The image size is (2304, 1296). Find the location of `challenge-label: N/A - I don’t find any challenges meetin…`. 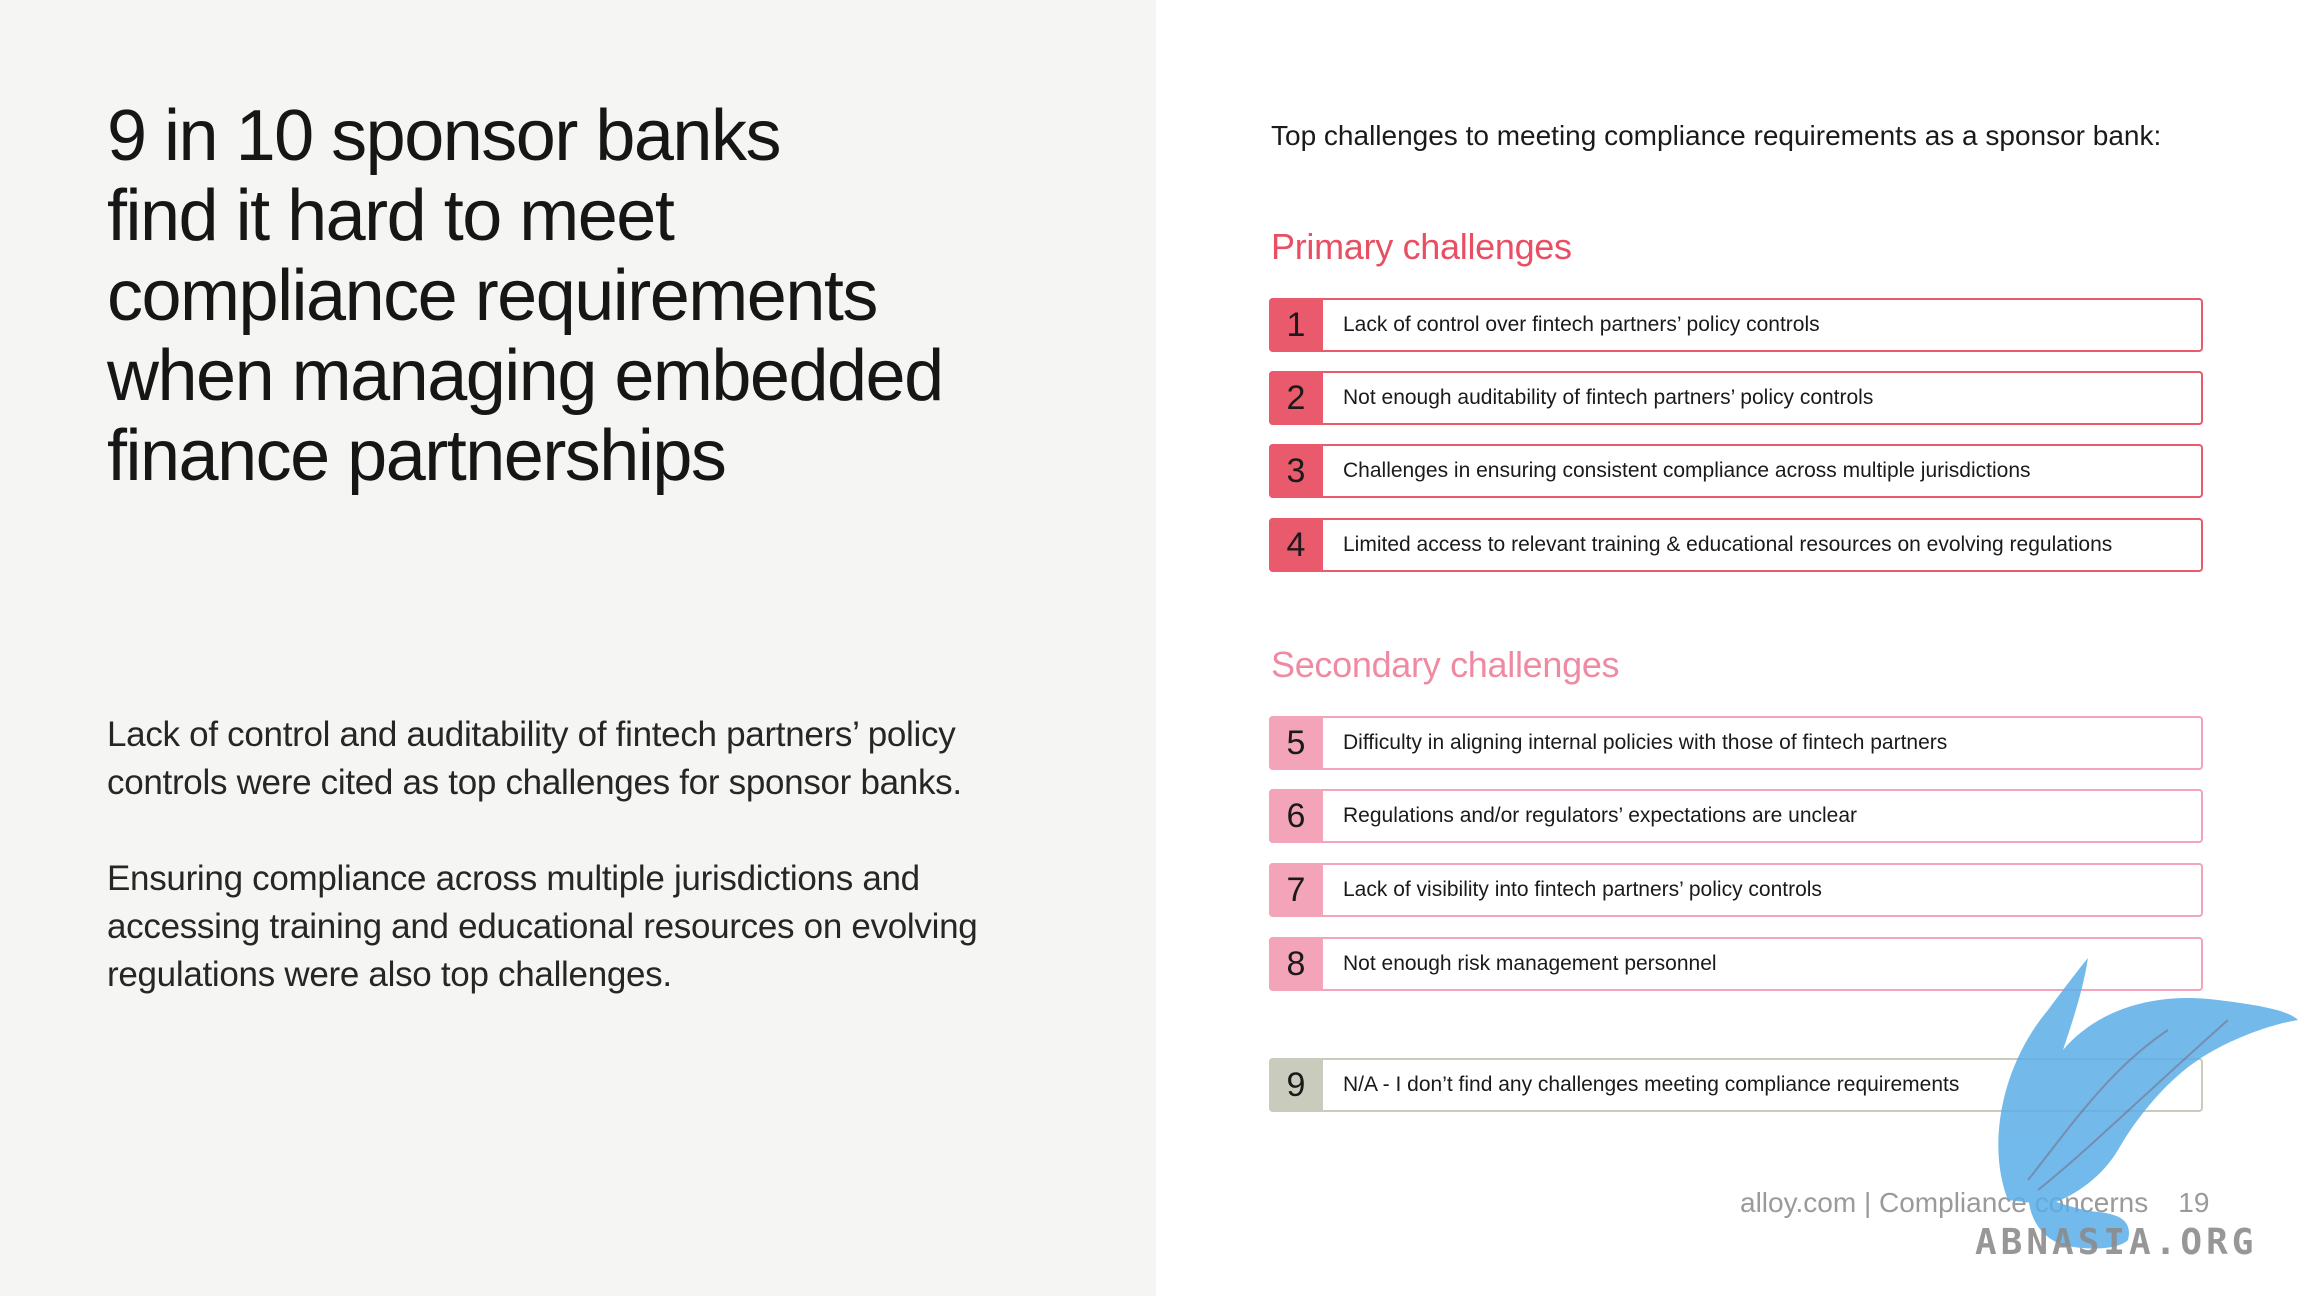

challenge-label: N/A - I don’t find any challenges meetin… is located at coordinates (1651, 1084).